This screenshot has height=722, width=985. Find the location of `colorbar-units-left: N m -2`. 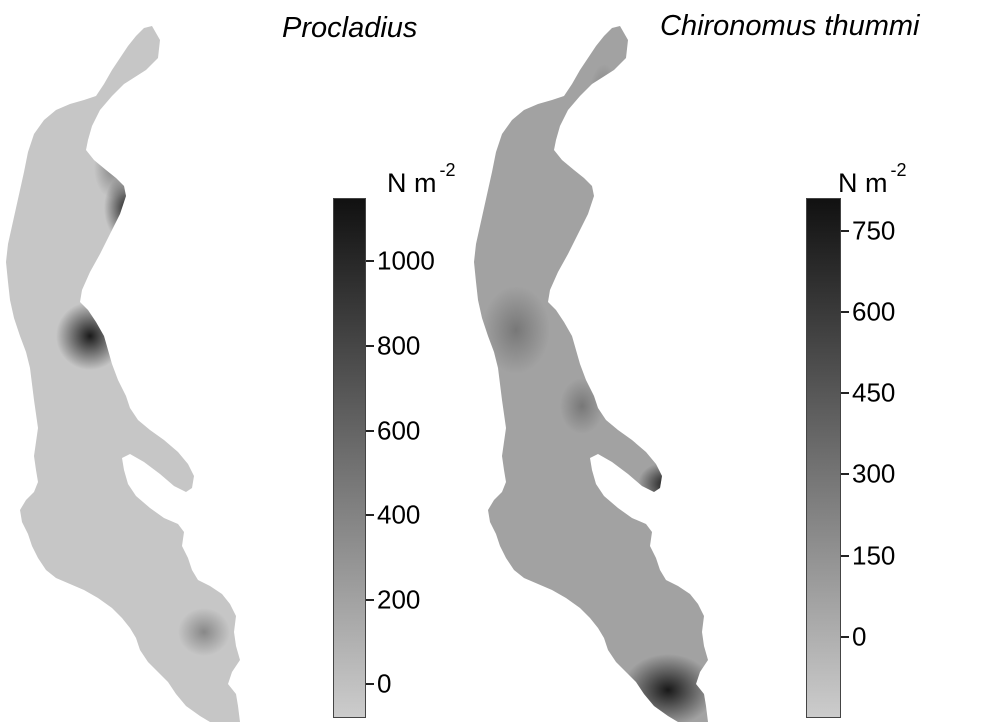

colorbar-units-left: N m -2 is located at coordinates (421, 179).